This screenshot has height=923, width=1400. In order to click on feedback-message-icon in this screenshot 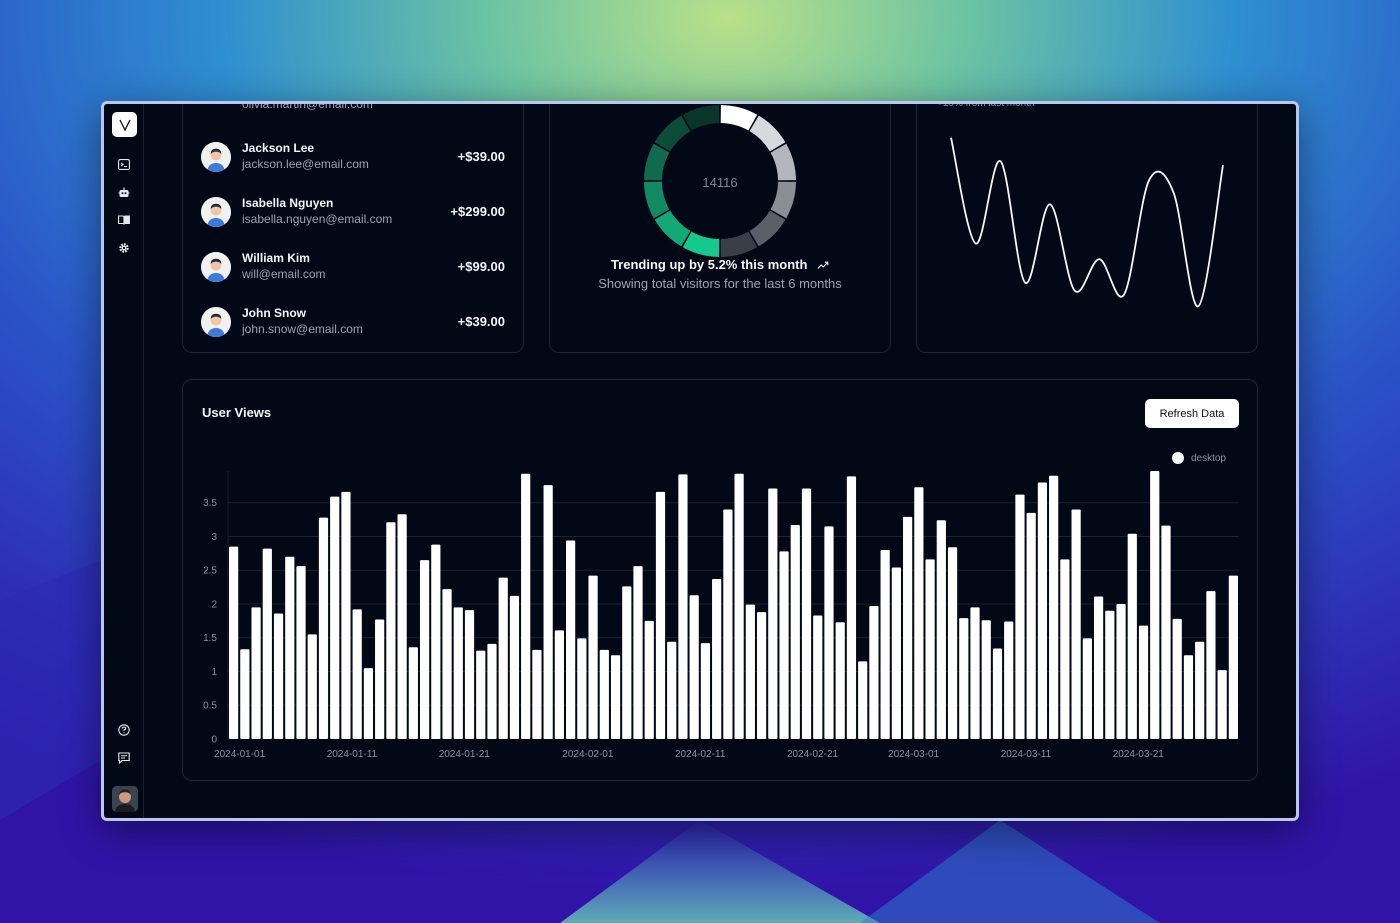, I will do `click(124, 758)`.